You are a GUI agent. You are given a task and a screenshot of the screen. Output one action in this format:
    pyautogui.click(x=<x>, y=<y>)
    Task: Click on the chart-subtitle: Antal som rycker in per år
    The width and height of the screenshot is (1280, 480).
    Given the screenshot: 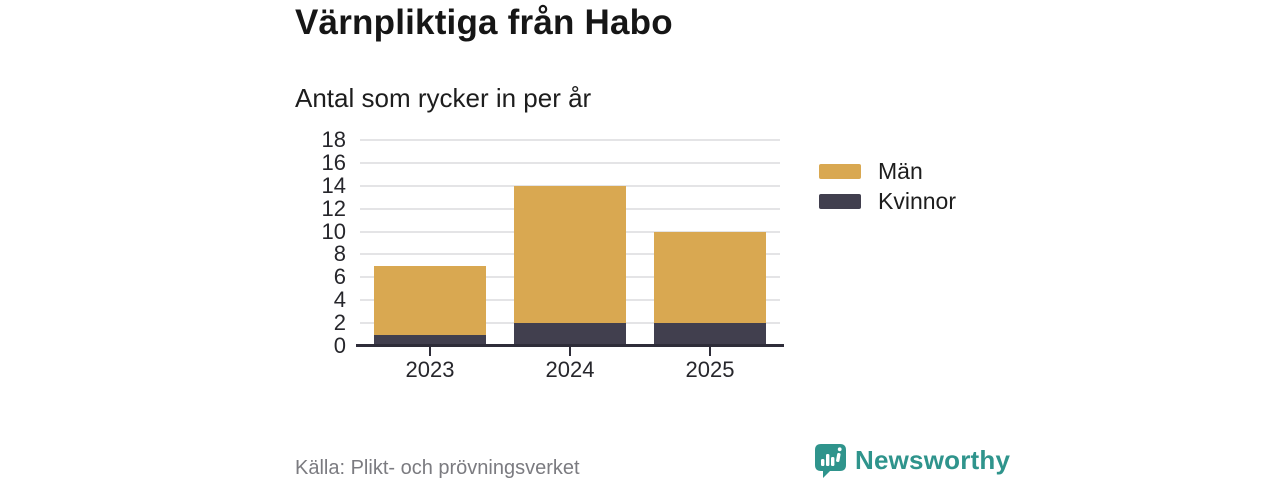 What is the action you would take?
    pyautogui.click(x=443, y=98)
    